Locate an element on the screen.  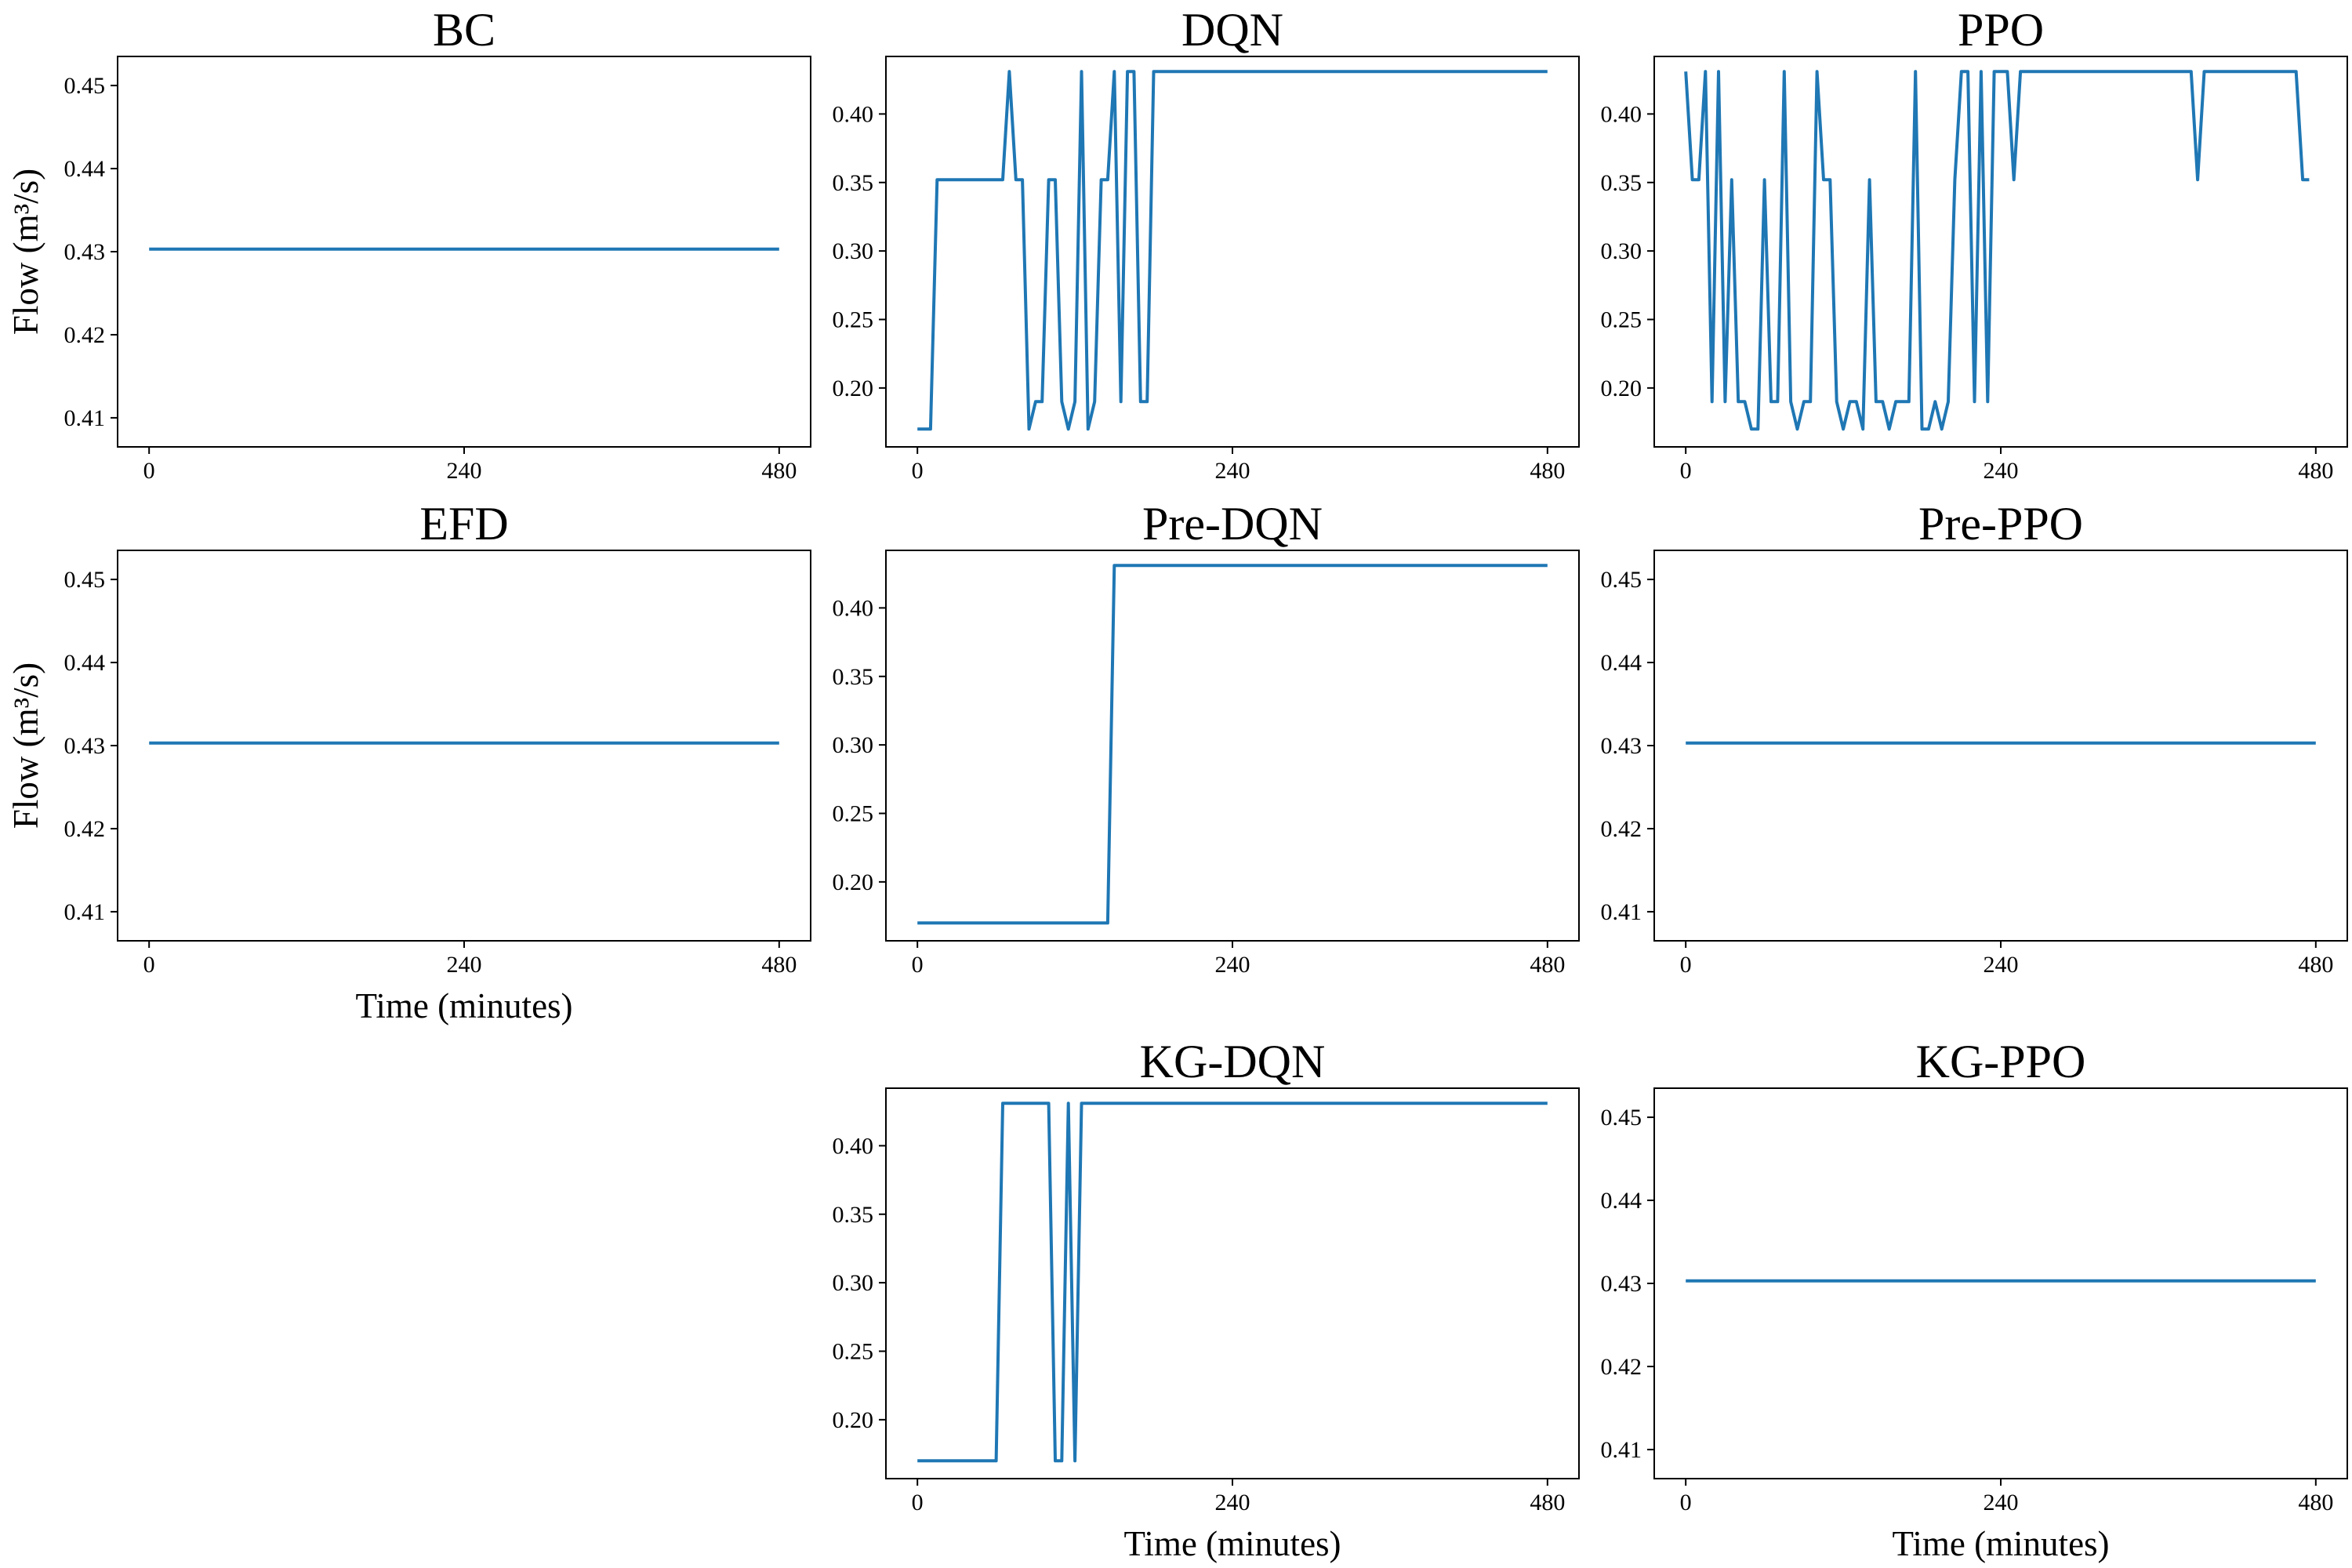
chart-panel-pre-ppo: Pre-PPO 0 240 480 0.41 0.42 0.43 0.44 0.45 is located at coordinates (1974, 738).